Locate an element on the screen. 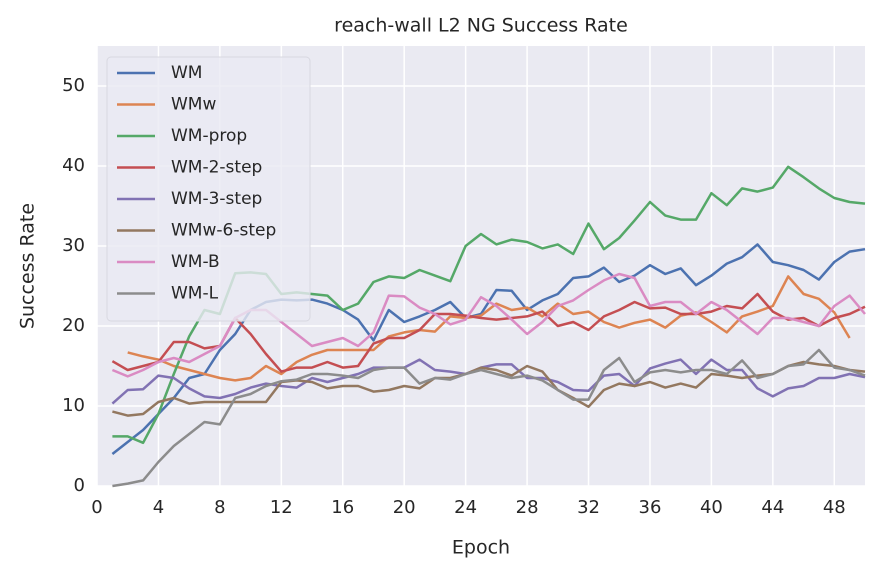  legend-label: WM-3-step is located at coordinates (216, 199).